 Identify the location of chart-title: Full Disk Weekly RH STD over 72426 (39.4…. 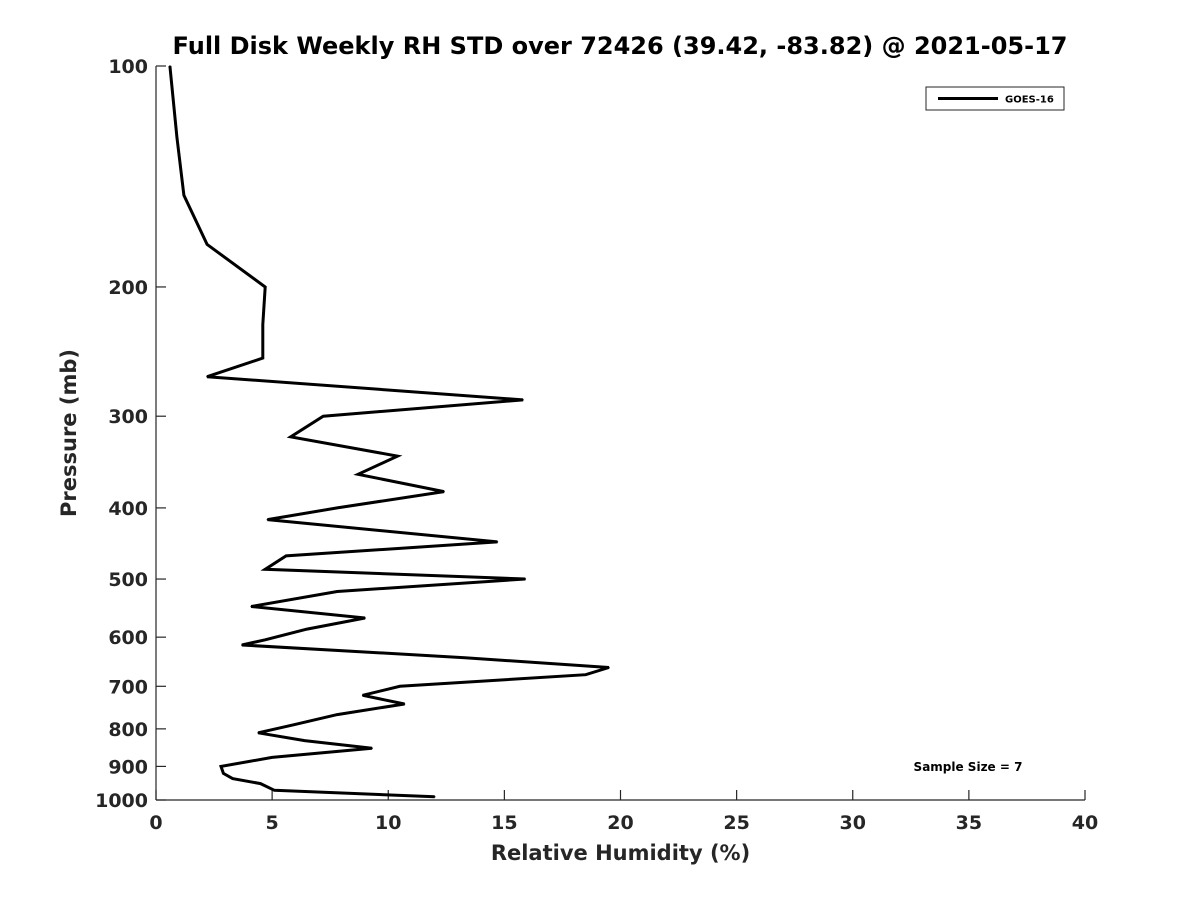
(620, 46).